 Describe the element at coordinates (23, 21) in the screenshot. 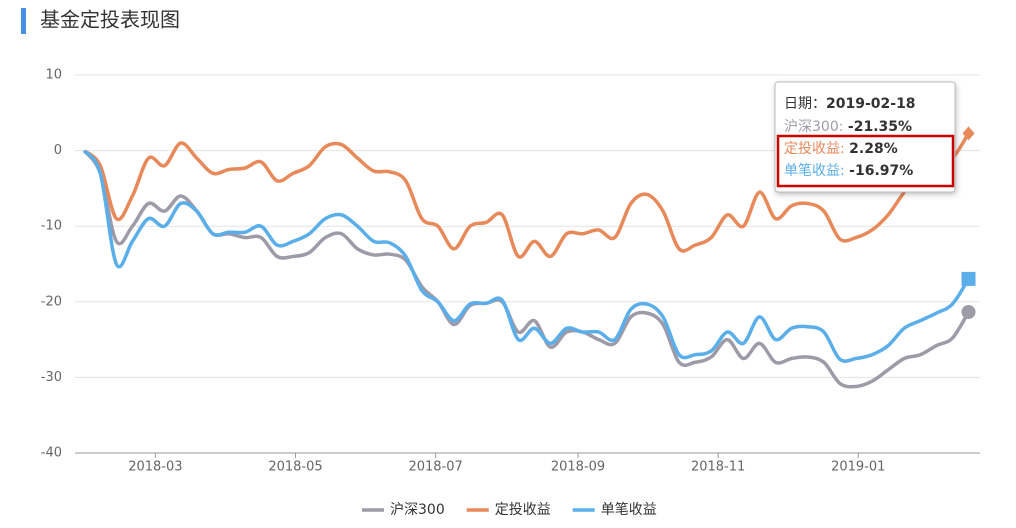

I see `title-bar` at that location.